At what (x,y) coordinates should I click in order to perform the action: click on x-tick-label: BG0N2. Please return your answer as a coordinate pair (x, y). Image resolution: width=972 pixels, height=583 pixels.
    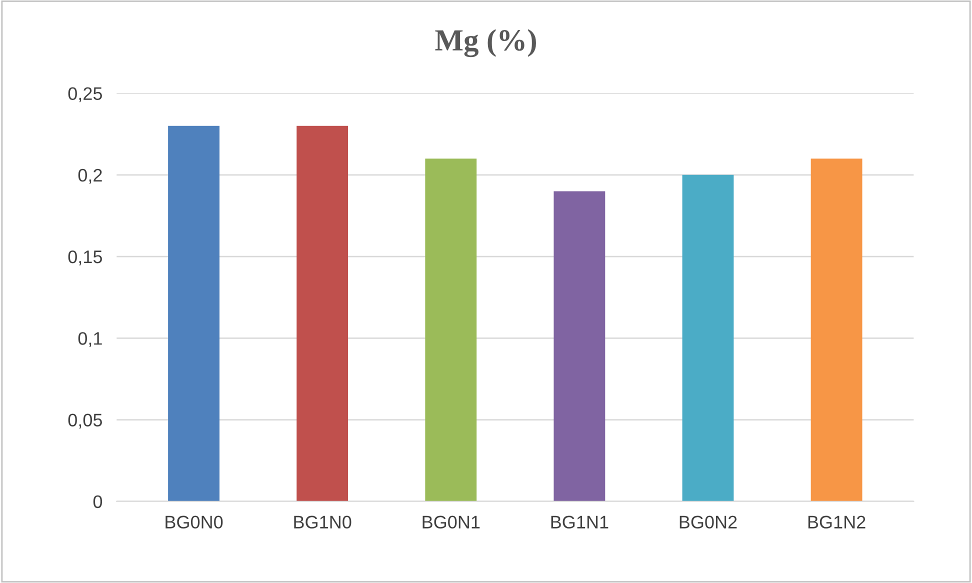
    Looking at the image, I should click on (708, 522).